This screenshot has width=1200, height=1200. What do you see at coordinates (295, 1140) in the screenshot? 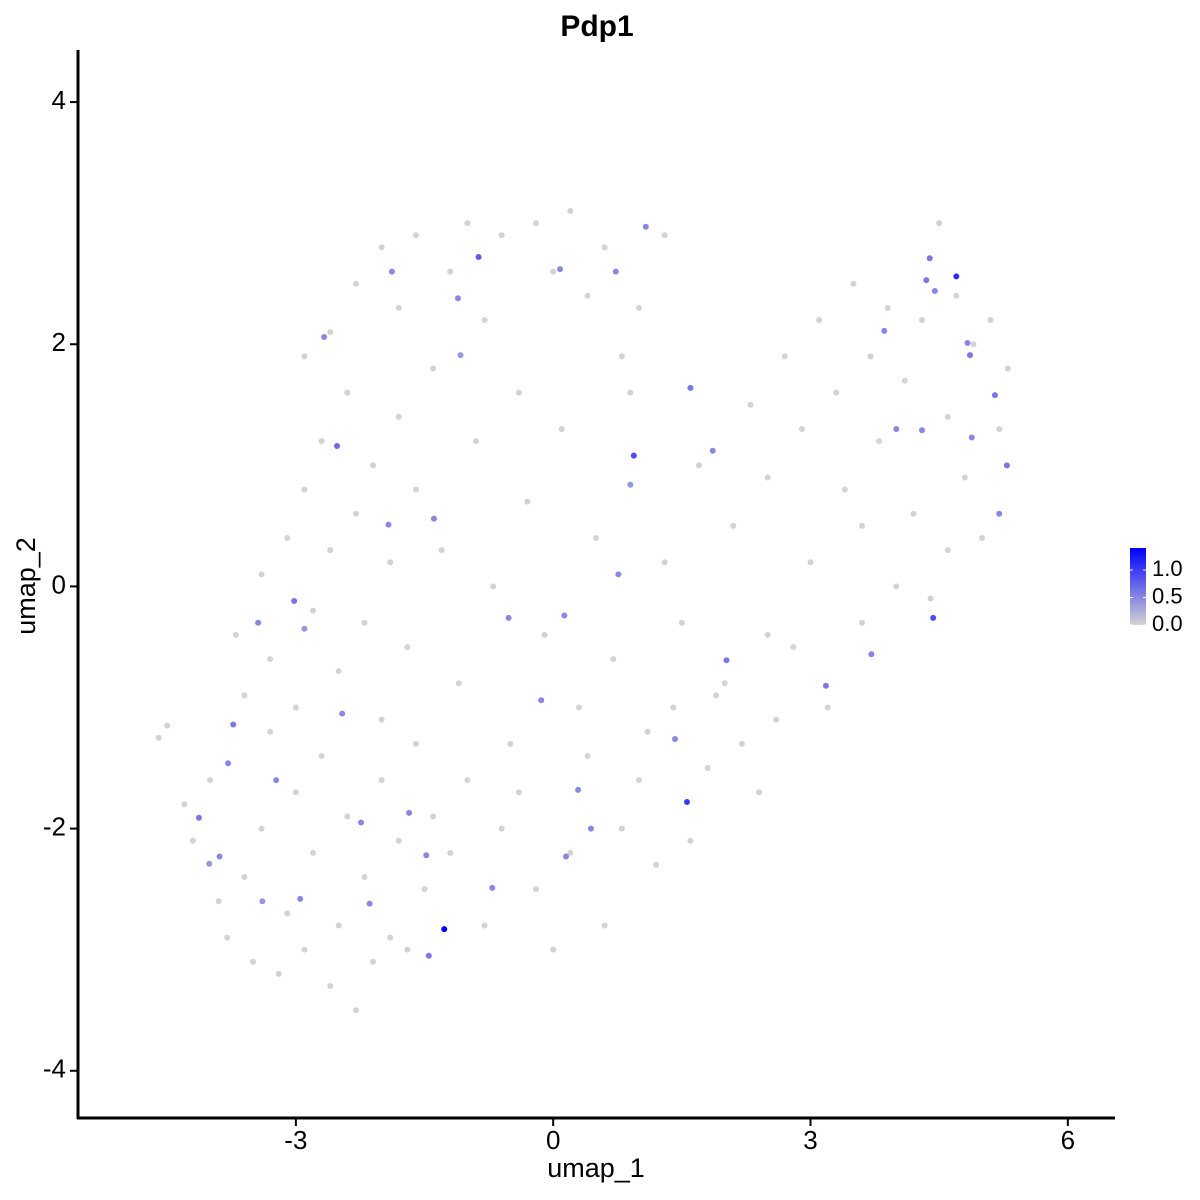
I see `x-tick-label: -3` at bounding box center [295, 1140].